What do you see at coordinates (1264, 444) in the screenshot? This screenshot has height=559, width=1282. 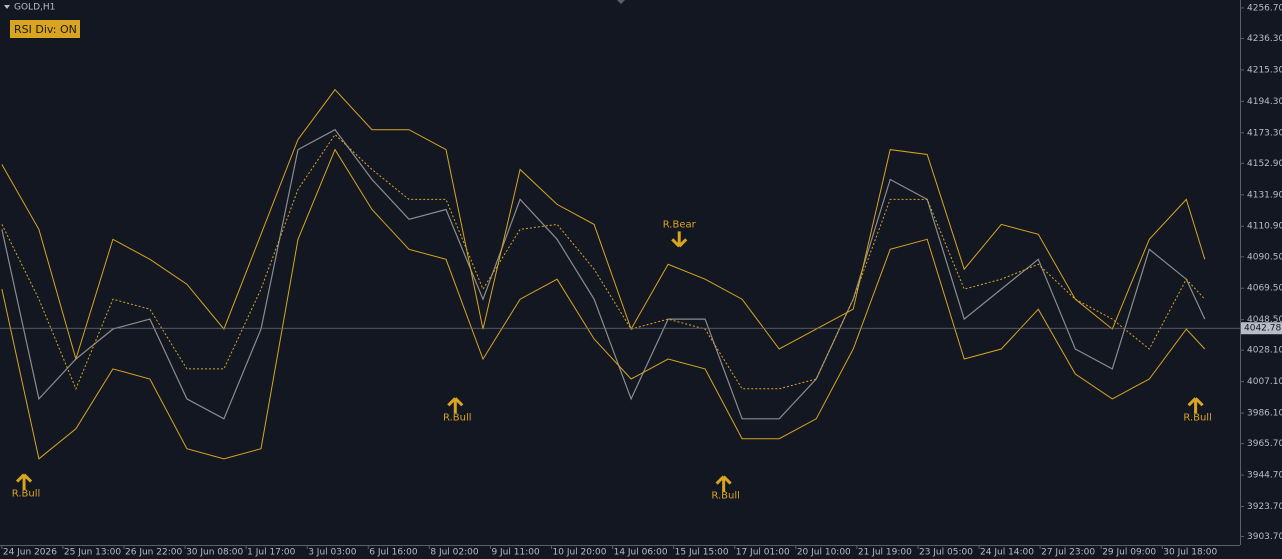 I see `y-tick-label: 3965.70` at bounding box center [1264, 444].